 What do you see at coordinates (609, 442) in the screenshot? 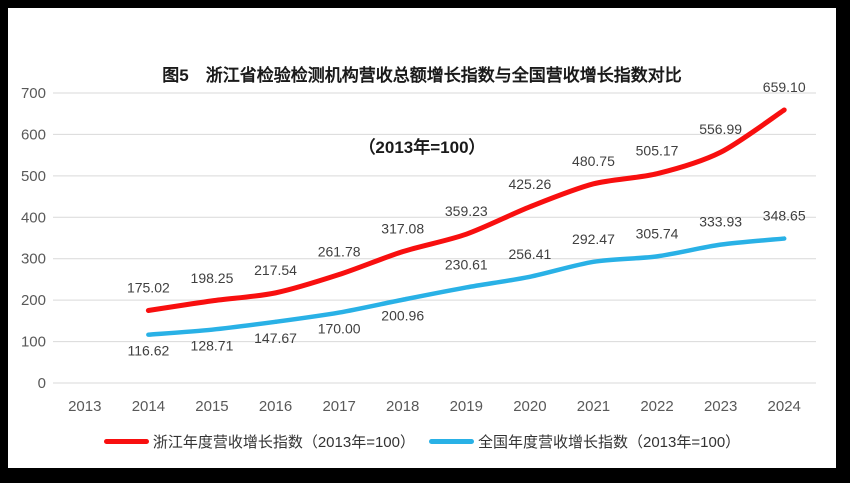
I see `legend-label-national: 全国年度营收增长指数（2013年=100）` at bounding box center [609, 442].